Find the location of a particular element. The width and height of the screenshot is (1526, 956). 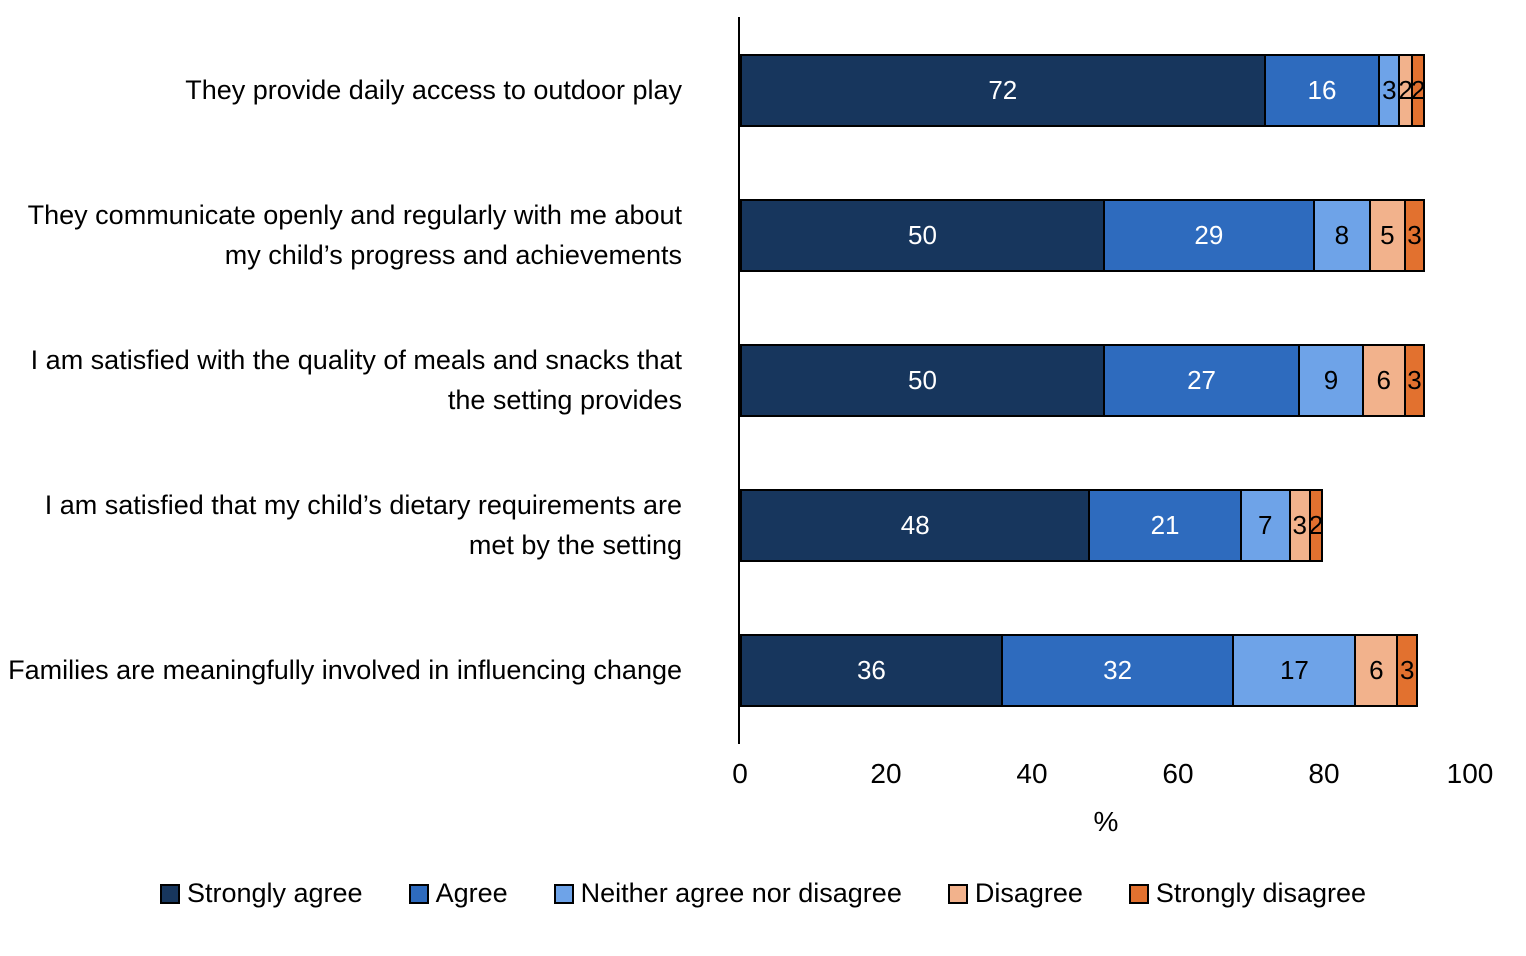

bar-segment-strongly-agree: 48 is located at coordinates (915, 525).